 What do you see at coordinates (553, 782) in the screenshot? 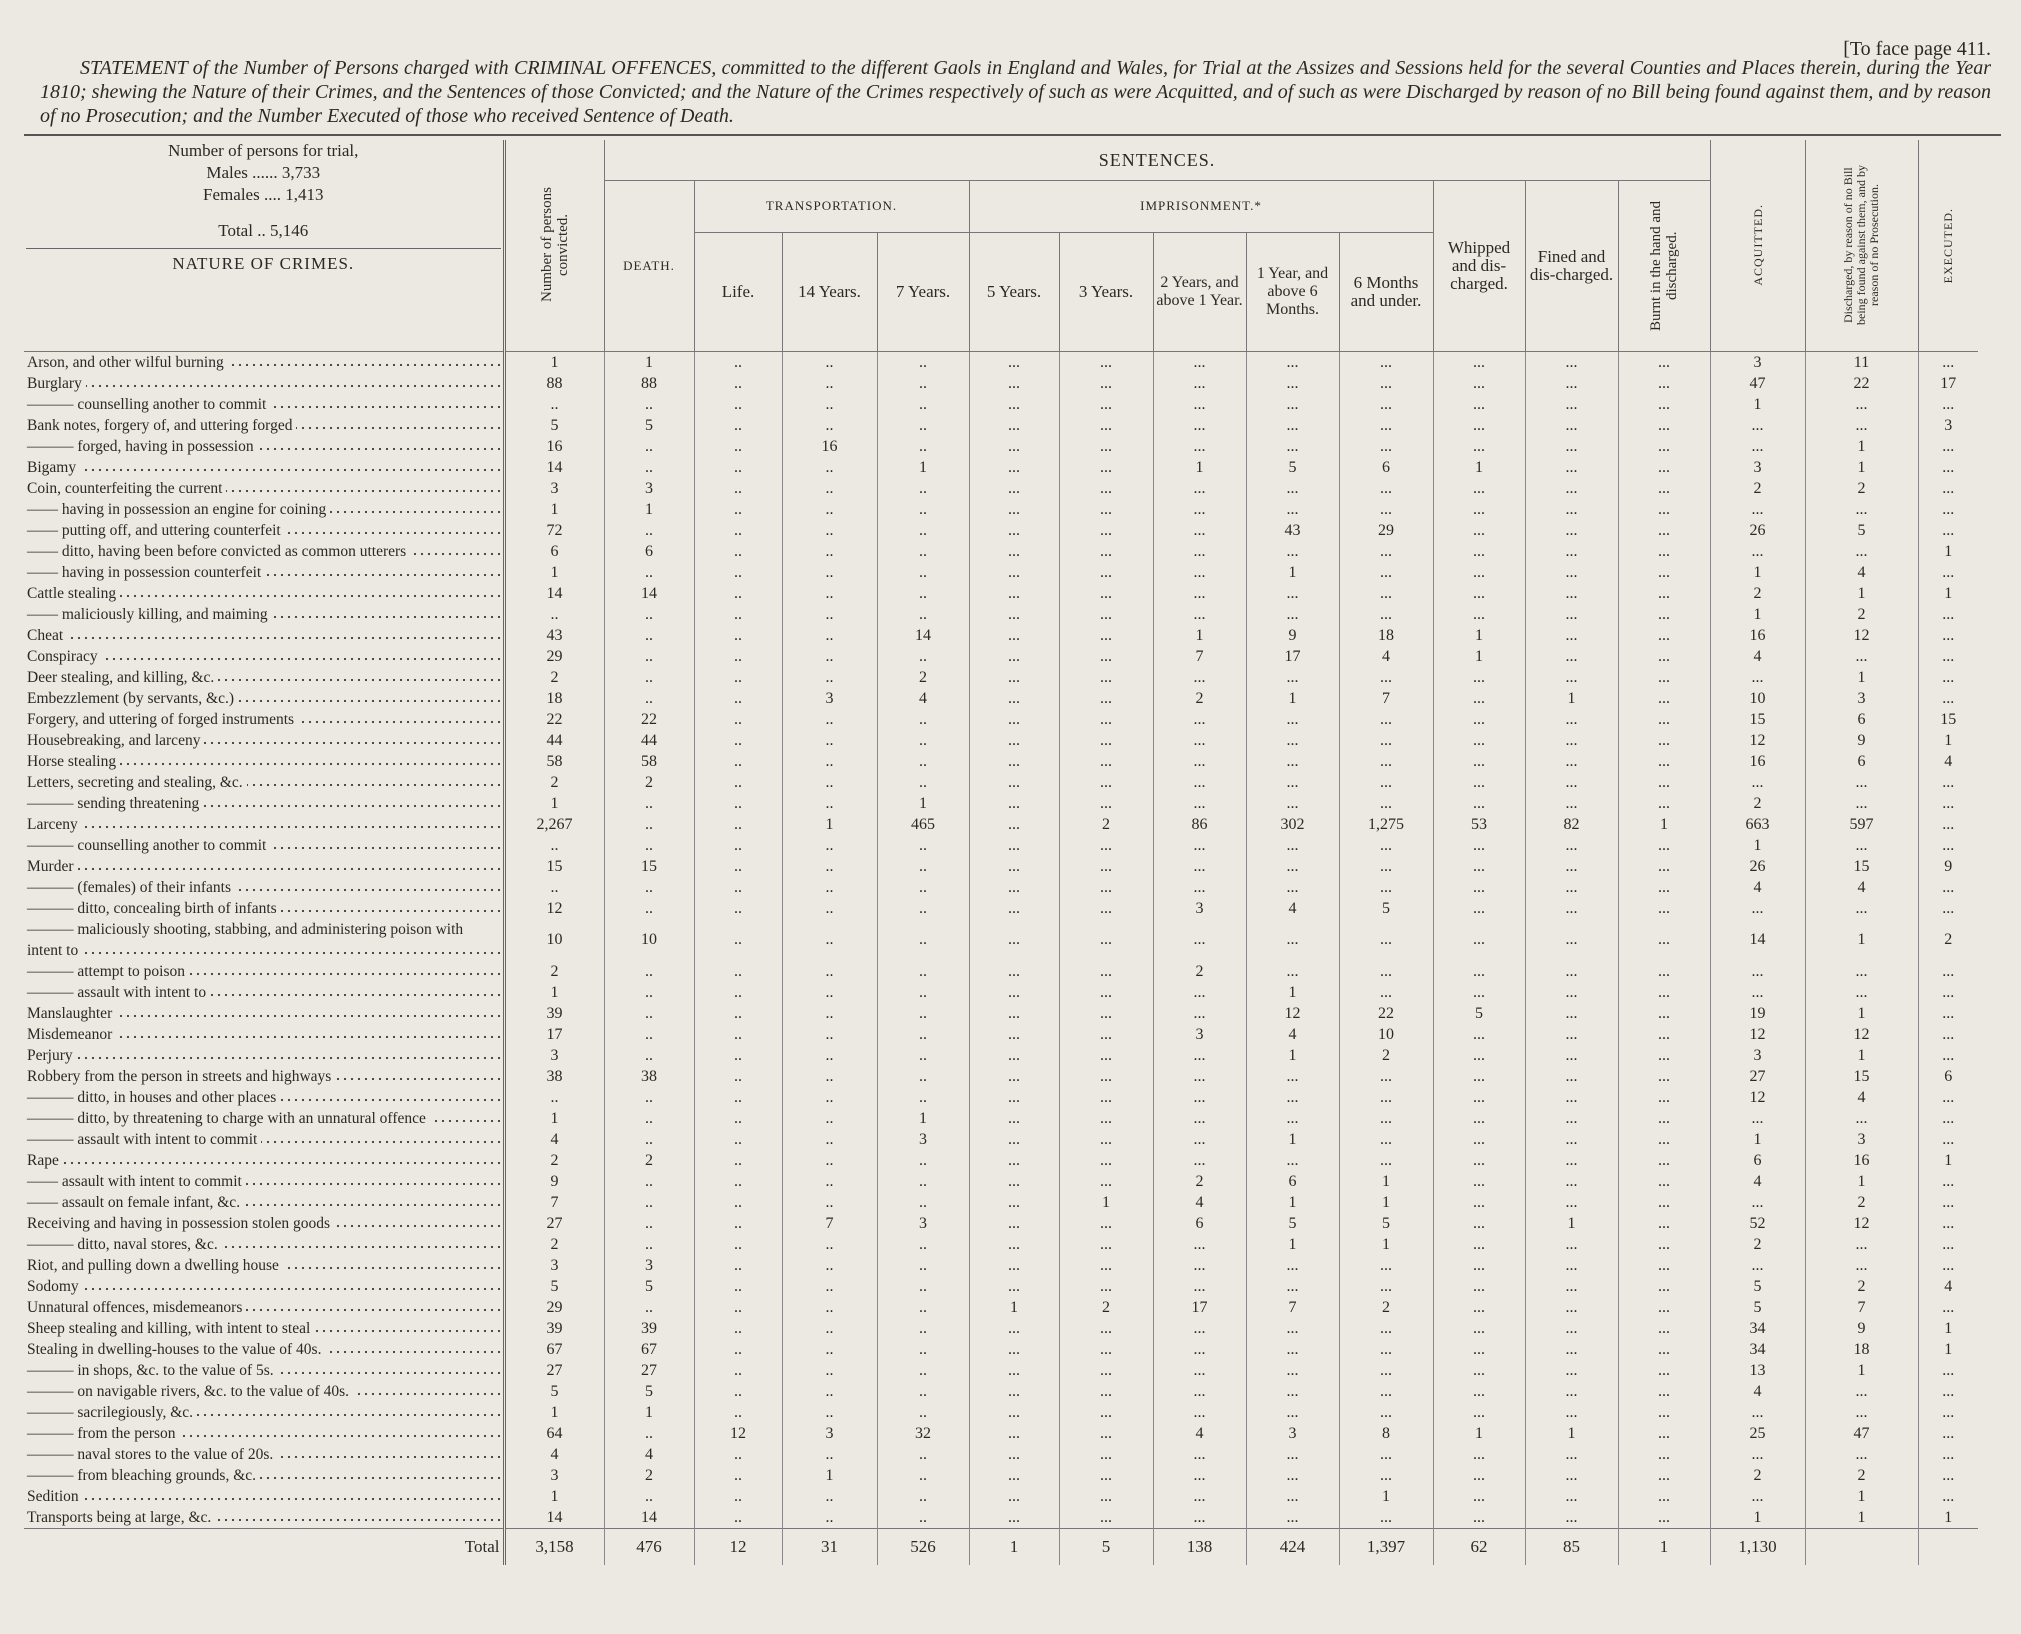
I see `table-cell: 2` at bounding box center [553, 782].